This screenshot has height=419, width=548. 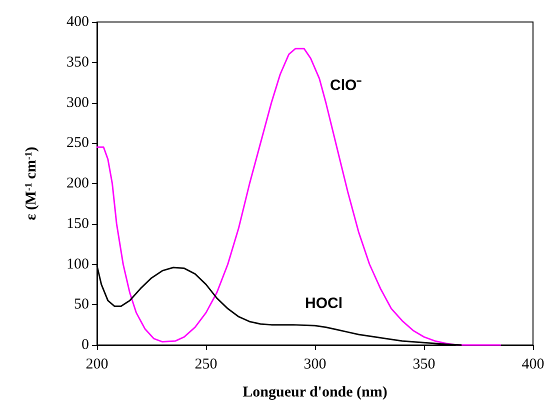 I want to click on y-tick-label: 250, so click(x=77, y=143).